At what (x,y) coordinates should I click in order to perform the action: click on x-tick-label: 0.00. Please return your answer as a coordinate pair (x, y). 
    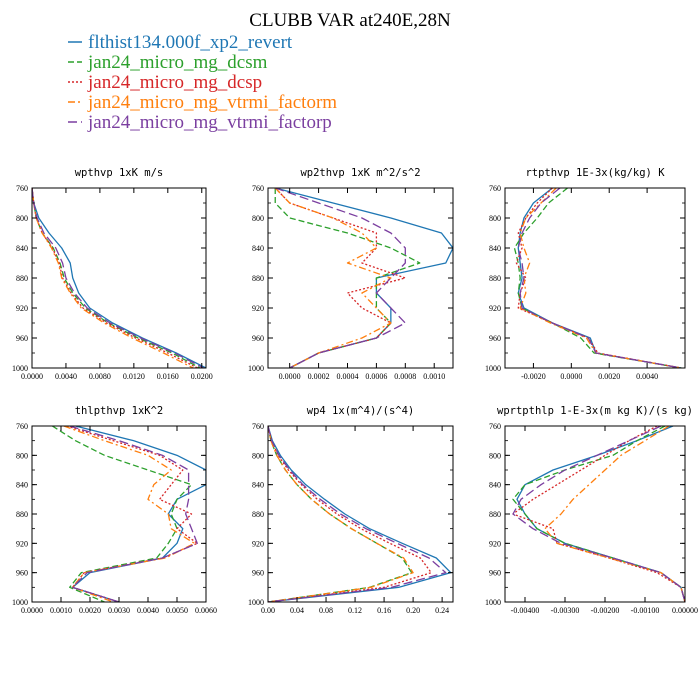
    Looking at the image, I should click on (268, 610).